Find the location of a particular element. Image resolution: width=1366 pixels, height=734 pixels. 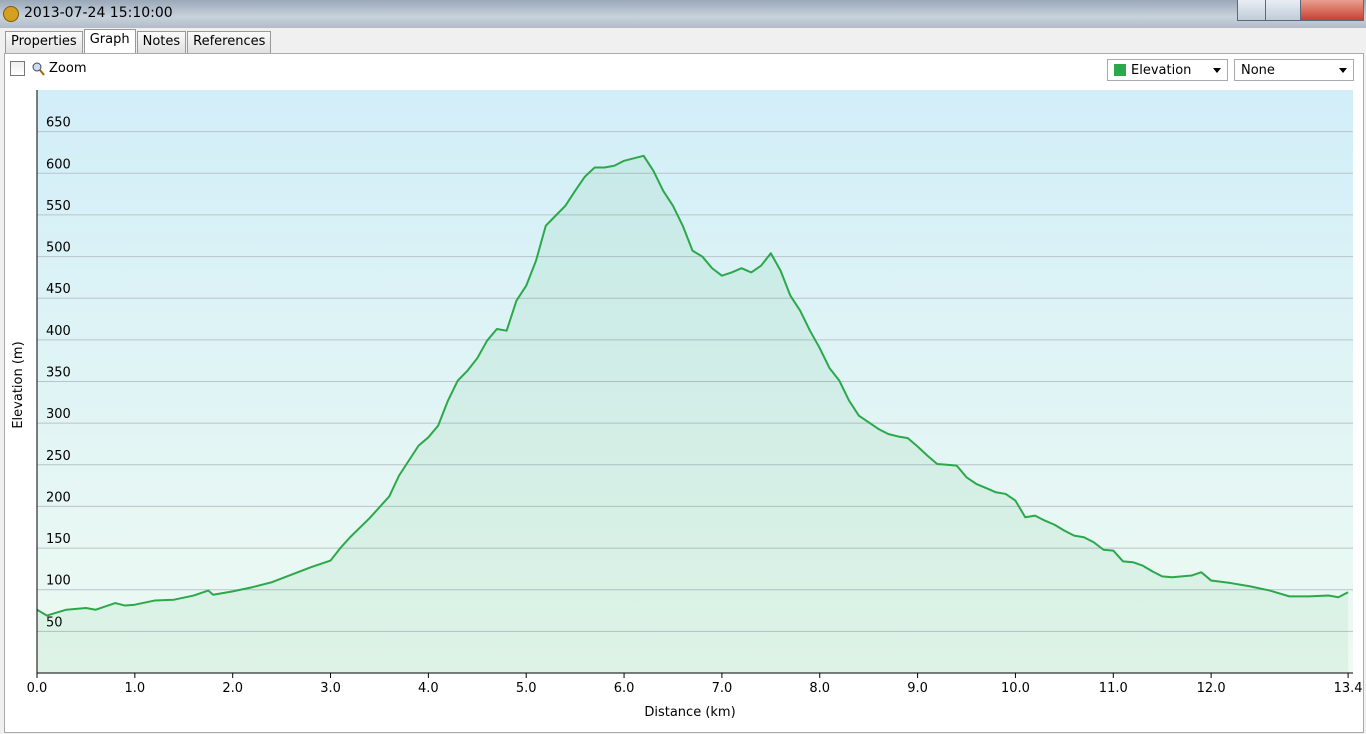

y-tick-label: 250 is located at coordinates (58, 456).